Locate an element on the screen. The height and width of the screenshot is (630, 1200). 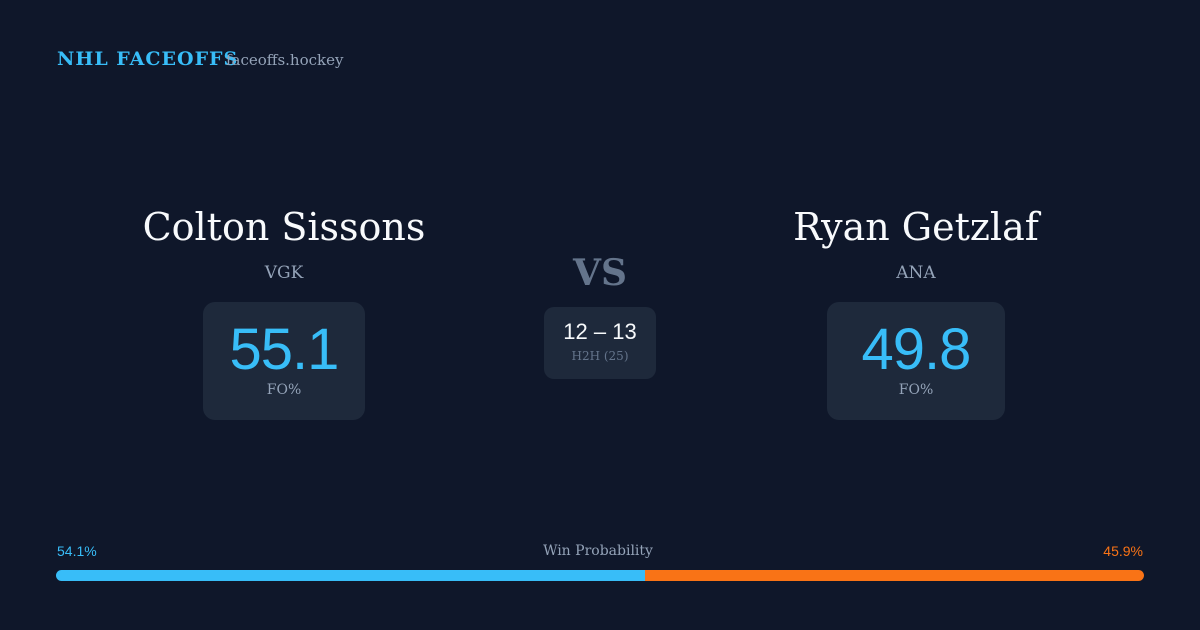
h2h-card: 12 – 13 H2H (25) is located at coordinates (600, 343).